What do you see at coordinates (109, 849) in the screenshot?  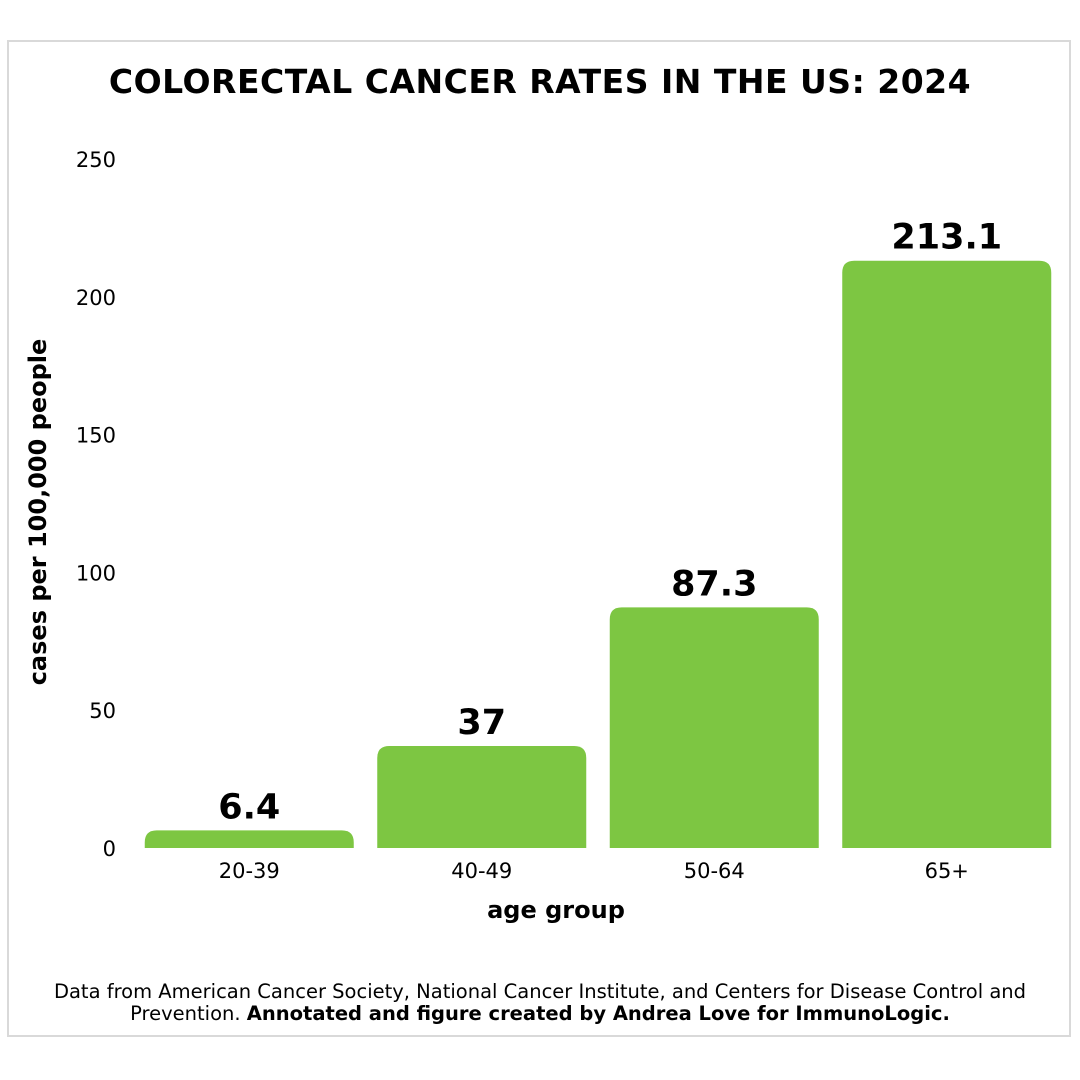 I see `y-tick-label: 0` at bounding box center [109, 849].